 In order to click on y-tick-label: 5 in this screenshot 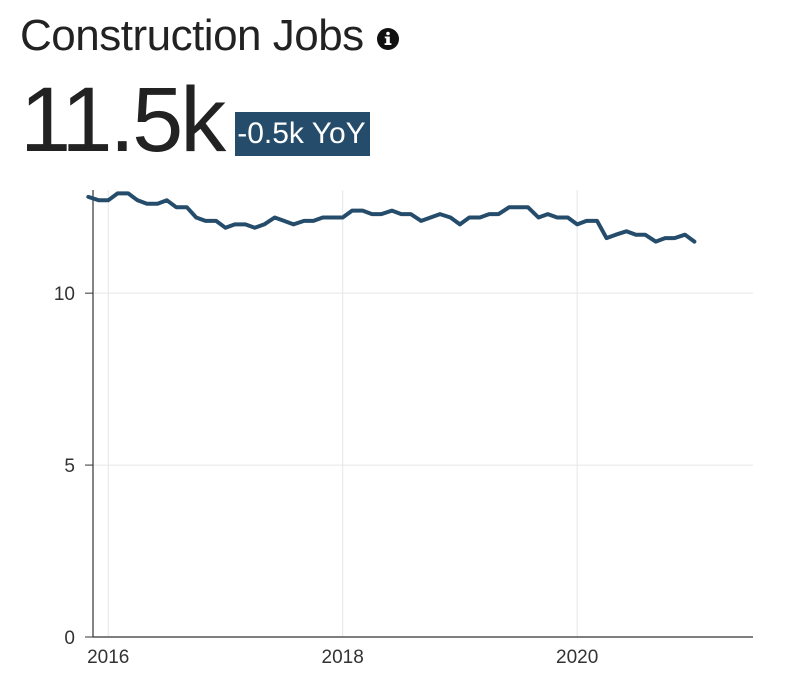, I will do `click(69, 466)`.